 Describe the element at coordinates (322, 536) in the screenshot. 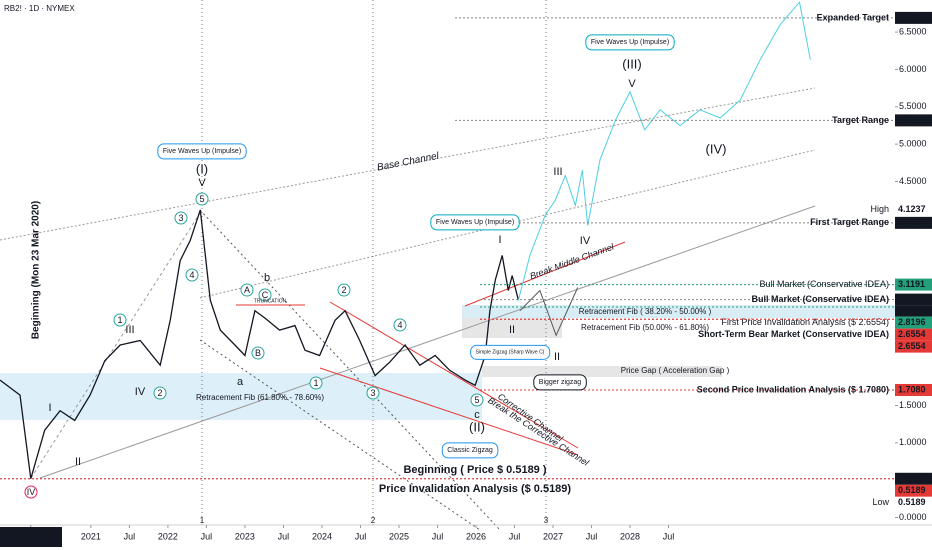

I see `x-tick-label: 2024` at that location.